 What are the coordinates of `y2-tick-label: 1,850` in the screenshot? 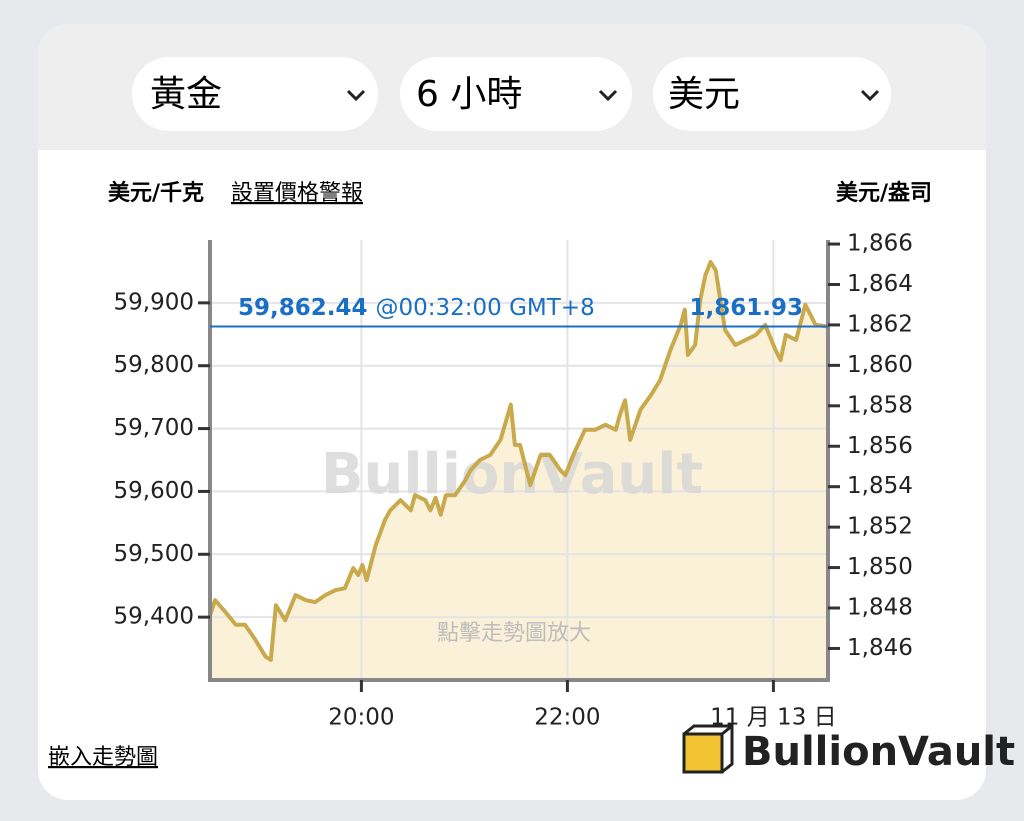 It's located at (880, 567).